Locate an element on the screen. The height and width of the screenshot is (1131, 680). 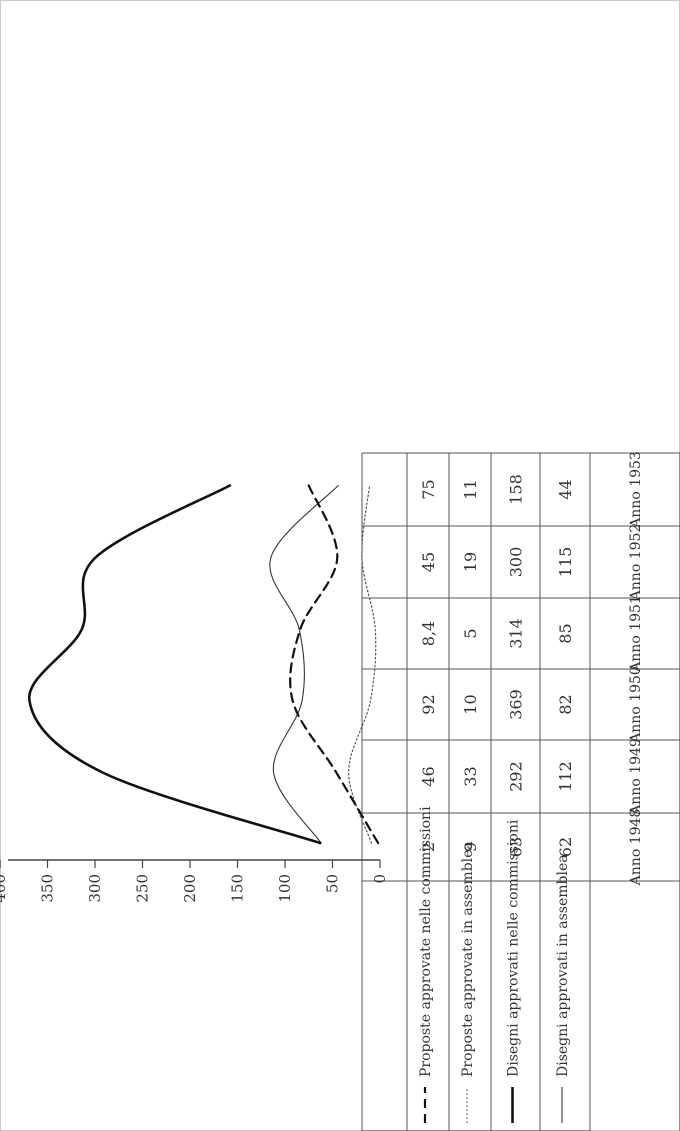
y-axis: 0 50 100 150 200 250 300 350 400 is located at coordinates (194, 881).